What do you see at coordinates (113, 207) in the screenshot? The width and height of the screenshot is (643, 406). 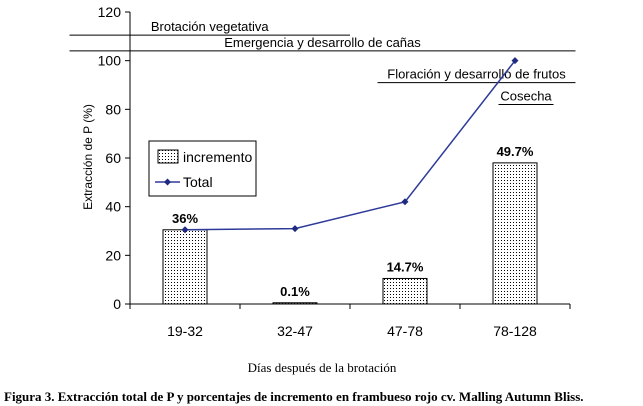 I see `y-tick-label-40: 40` at bounding box center [113, 207].